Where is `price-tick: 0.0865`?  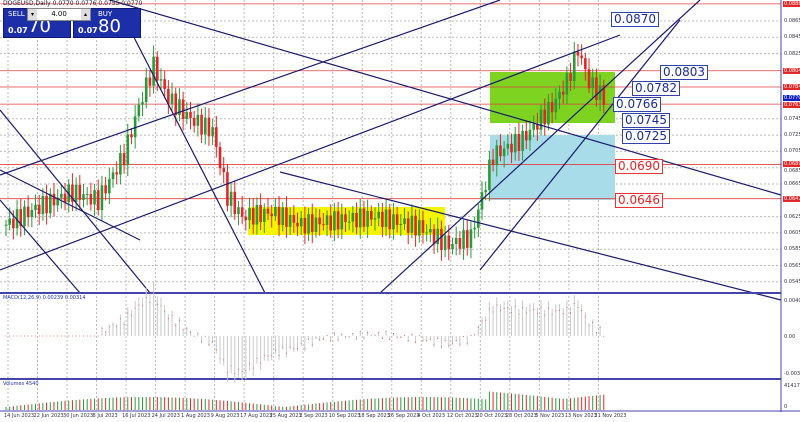
price-tick: 0.0865 is located at coordinates (792, 21).